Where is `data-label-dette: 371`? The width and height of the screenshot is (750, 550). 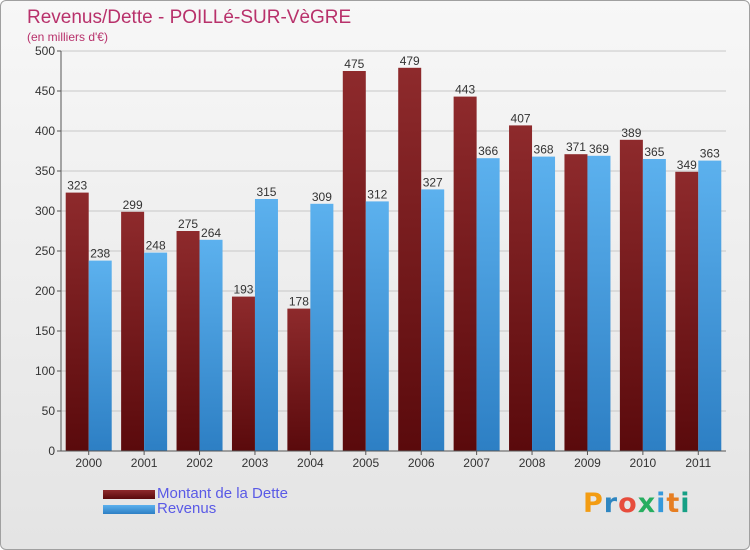 data-label-dette: 371 is located at coordinates (576, 147).